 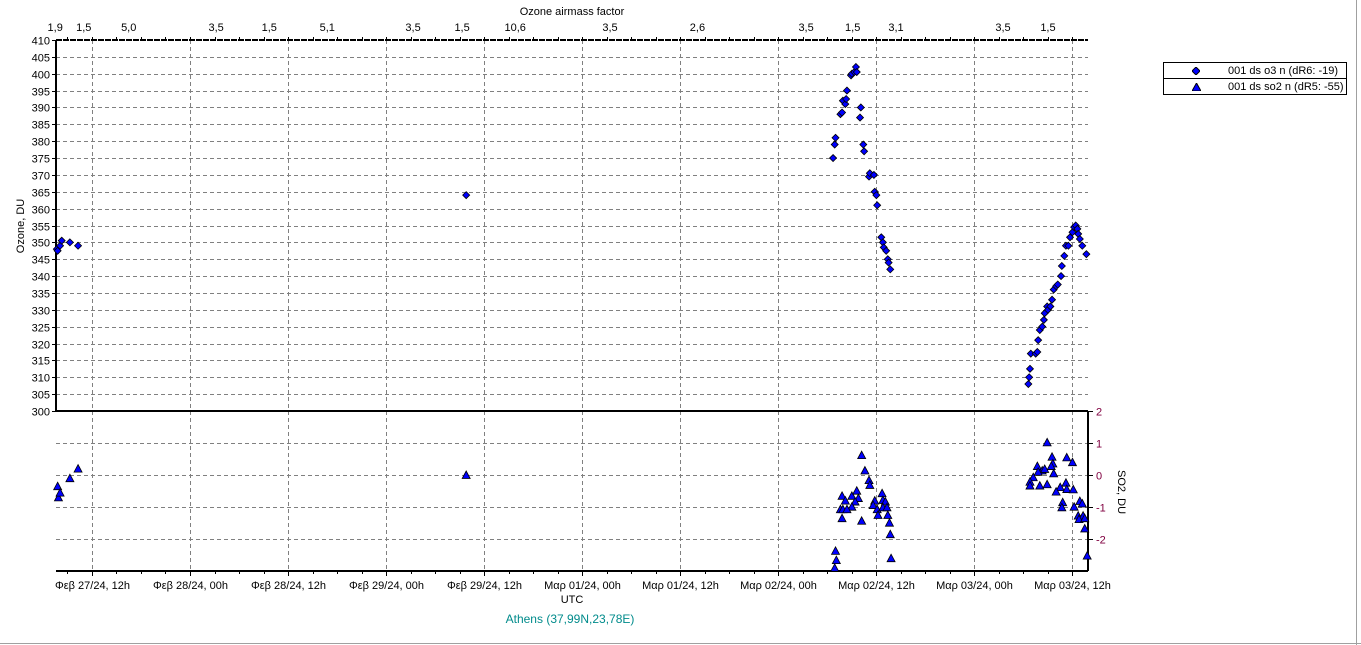 What do you see at coordinates (680, 586) in the screenshot?
I see `x-tick-label: Μαρ 01/24, 12h` at bounding box center [680, 586].